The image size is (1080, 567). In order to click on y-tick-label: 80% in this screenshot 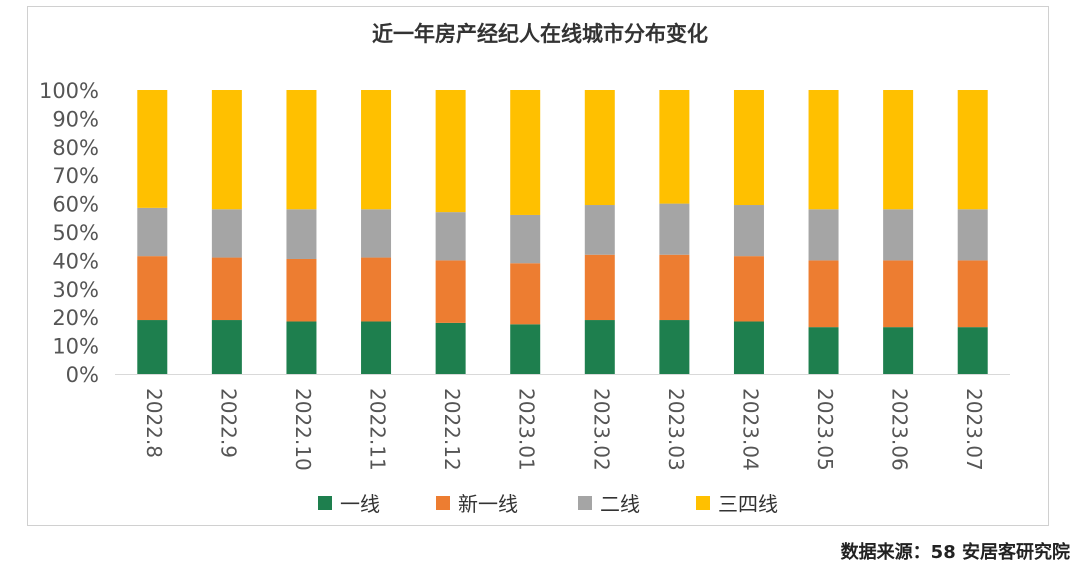, I will do `click(75, 148)`.